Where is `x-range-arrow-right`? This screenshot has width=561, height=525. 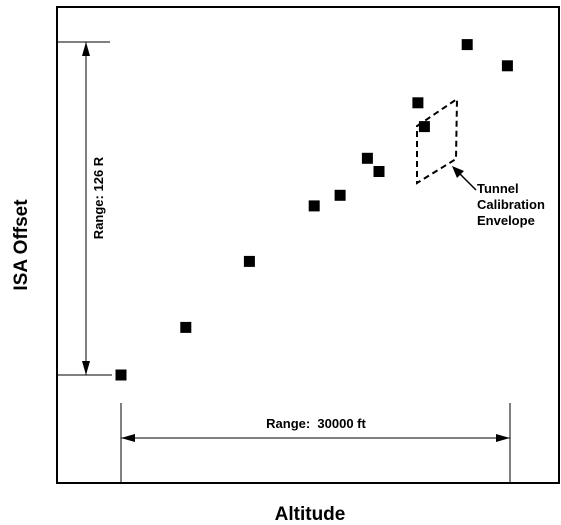
x-range-arrow-right is located at coordinates (503, 438).